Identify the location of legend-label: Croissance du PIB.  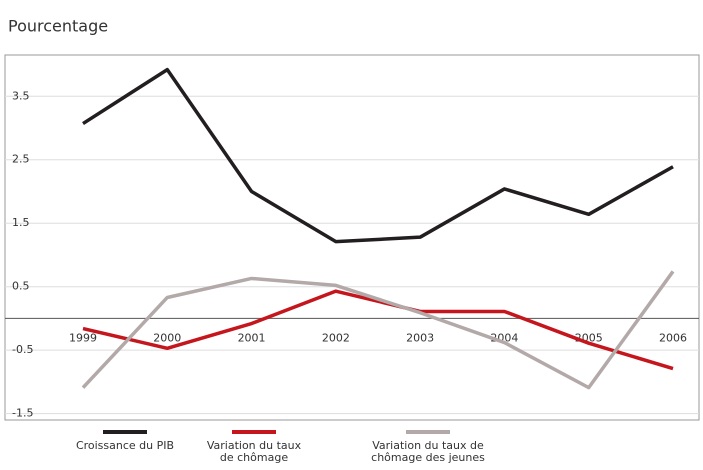
(125, 445).